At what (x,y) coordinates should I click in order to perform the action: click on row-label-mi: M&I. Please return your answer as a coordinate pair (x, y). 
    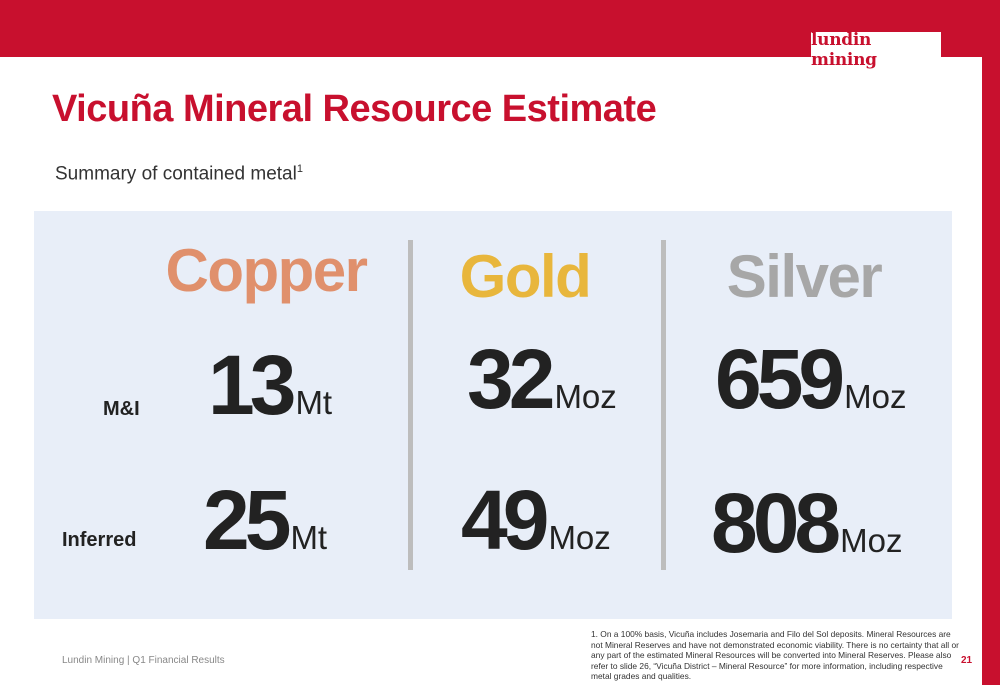
    Looking at the image, I should click on (121, 409).